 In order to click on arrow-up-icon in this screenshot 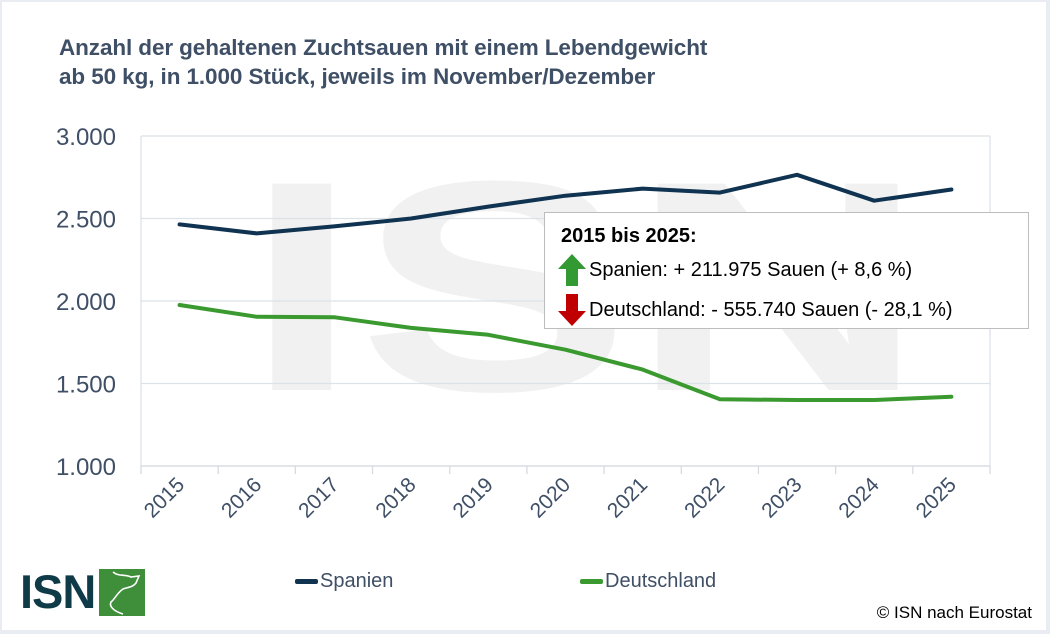, I will do `click(572, 270)`.